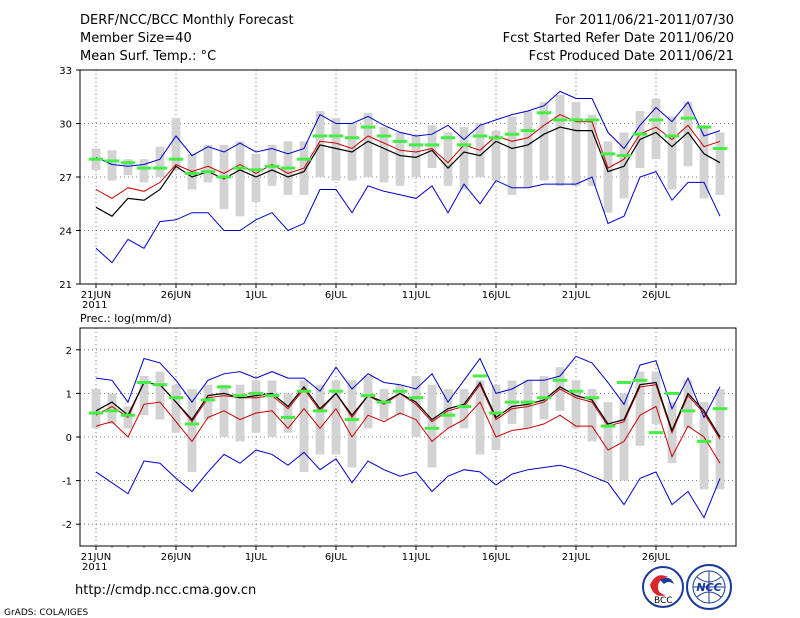 The height and width of the screenshot is (618, 800). Describe the element at coordinates (187, 20) in the screenshot. I see `chart-title: DERF/NCC/BCC Monthly Forecast` at that location.